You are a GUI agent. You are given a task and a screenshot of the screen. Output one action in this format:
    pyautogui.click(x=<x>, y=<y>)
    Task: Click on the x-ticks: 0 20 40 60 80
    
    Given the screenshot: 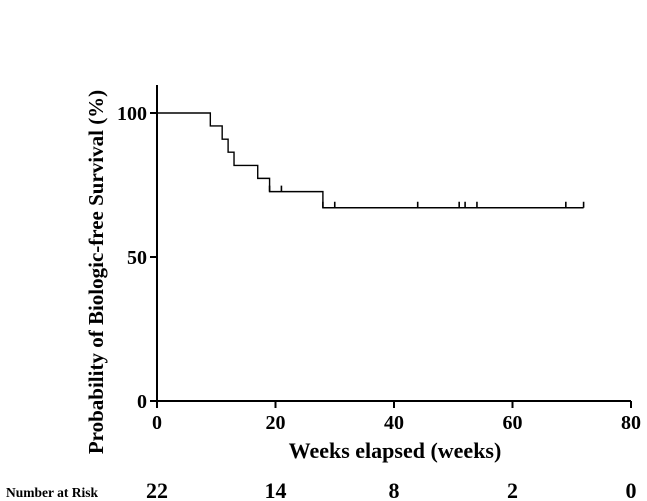 What is the action you would take?
    pyautogui.click(x=396, y=417)
    